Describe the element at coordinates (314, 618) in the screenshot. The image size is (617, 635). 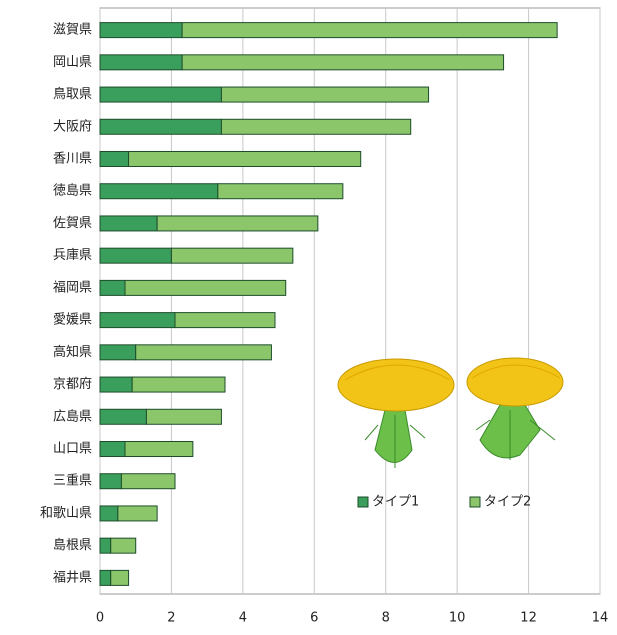
I see `x-tick-label: 6` at that location.